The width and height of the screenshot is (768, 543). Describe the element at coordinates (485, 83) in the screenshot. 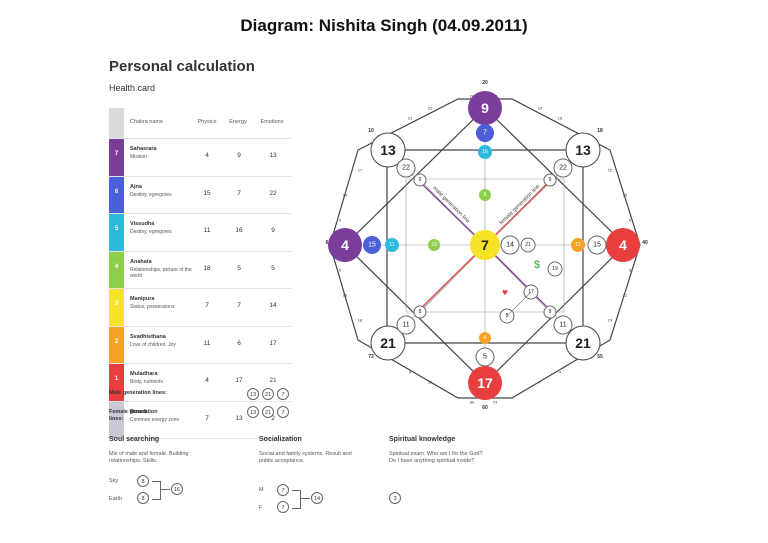

I see `outer-top-label: 20` at that location.